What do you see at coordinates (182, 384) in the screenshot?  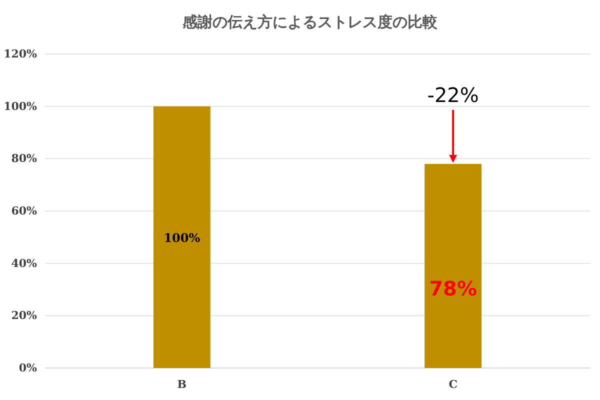 I see `x-tick-label: B` at bounding box center [182, 384].